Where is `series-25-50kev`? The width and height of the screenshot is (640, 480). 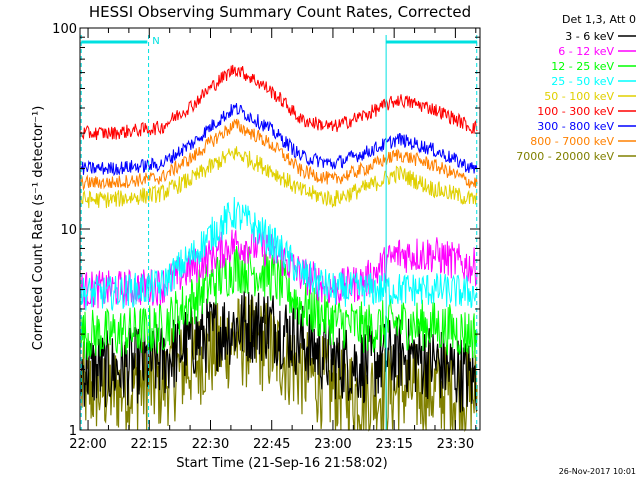 series-25-50kev is located at coordinates (279, 253).